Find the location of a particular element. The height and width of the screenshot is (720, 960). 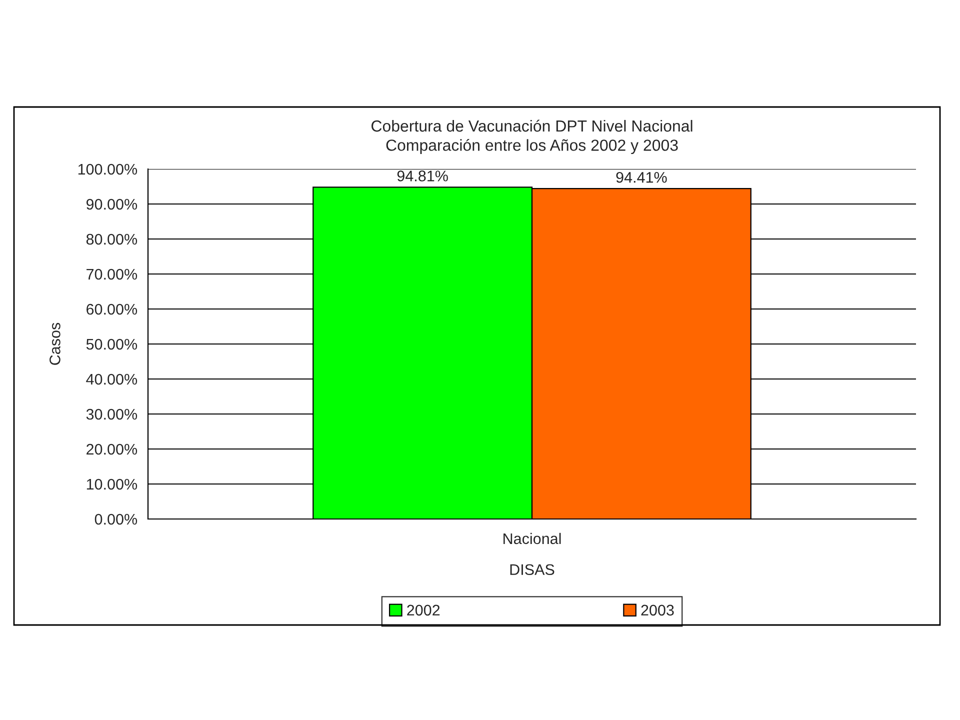

y-axis-title: Casos is located at coordinates (55, 343).